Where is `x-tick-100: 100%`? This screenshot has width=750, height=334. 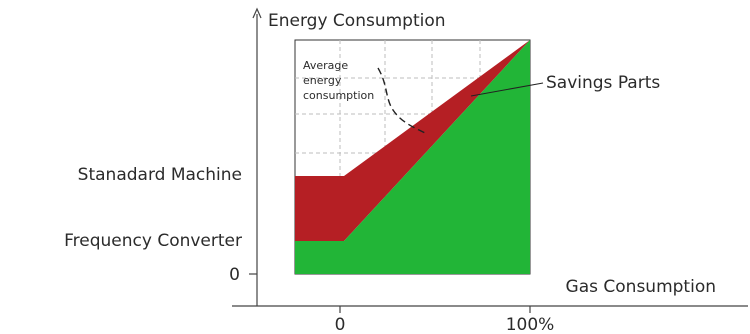
x-tick-100: 100% is located at coordinates (530, 324).